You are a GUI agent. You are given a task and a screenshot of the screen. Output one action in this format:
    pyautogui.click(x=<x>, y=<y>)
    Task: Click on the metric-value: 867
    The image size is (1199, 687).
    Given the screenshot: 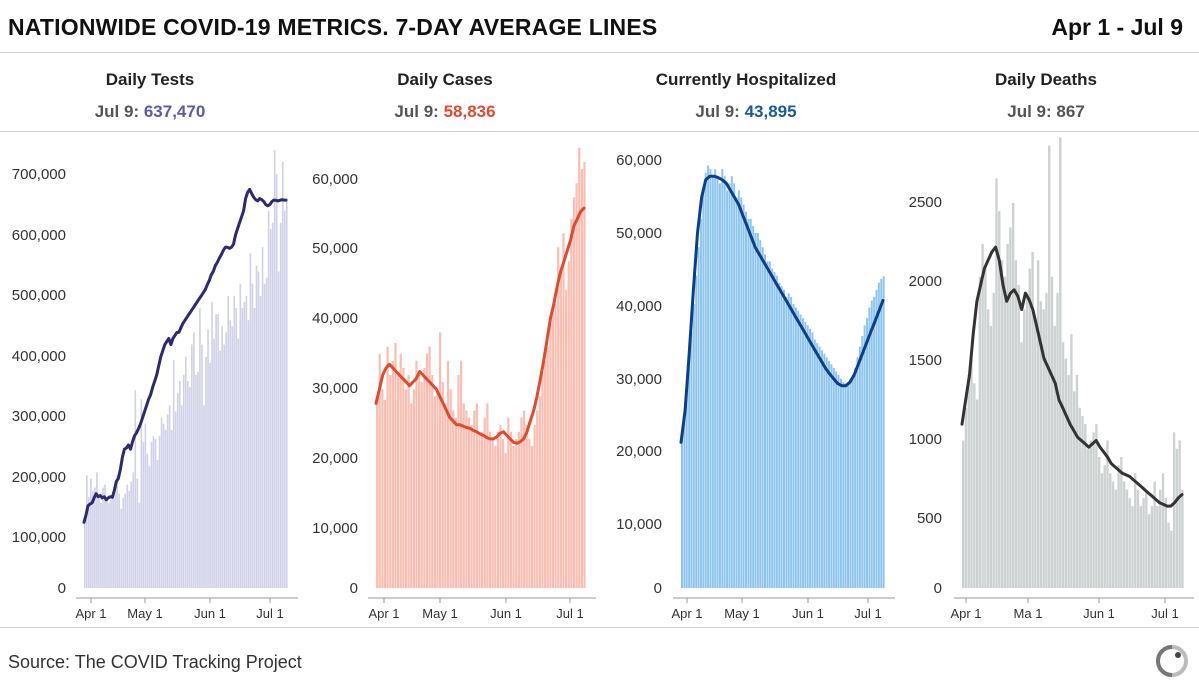 What is the action you would take?
    pyautogui.click(x=1070, y=111)
    